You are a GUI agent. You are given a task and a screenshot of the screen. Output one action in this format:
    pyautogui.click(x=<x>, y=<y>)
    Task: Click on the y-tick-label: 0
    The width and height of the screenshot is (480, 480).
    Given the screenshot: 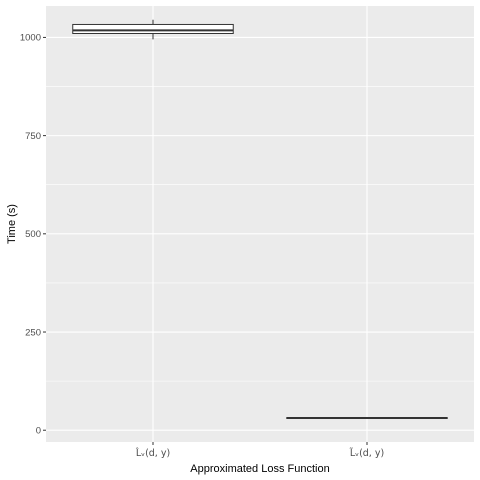 What is the action you would take?
    pyautogui.click(x=38, y=431)
    